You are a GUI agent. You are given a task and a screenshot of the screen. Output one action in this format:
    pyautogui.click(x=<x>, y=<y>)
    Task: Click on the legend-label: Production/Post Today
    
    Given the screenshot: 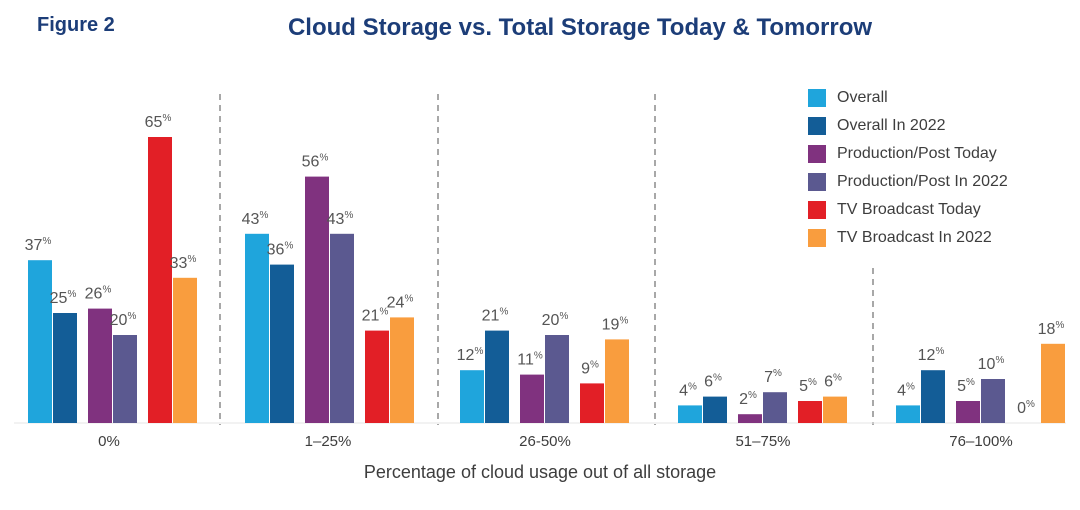 What is the action you would take?
    pyautogui.click(x=917, y=153)
    